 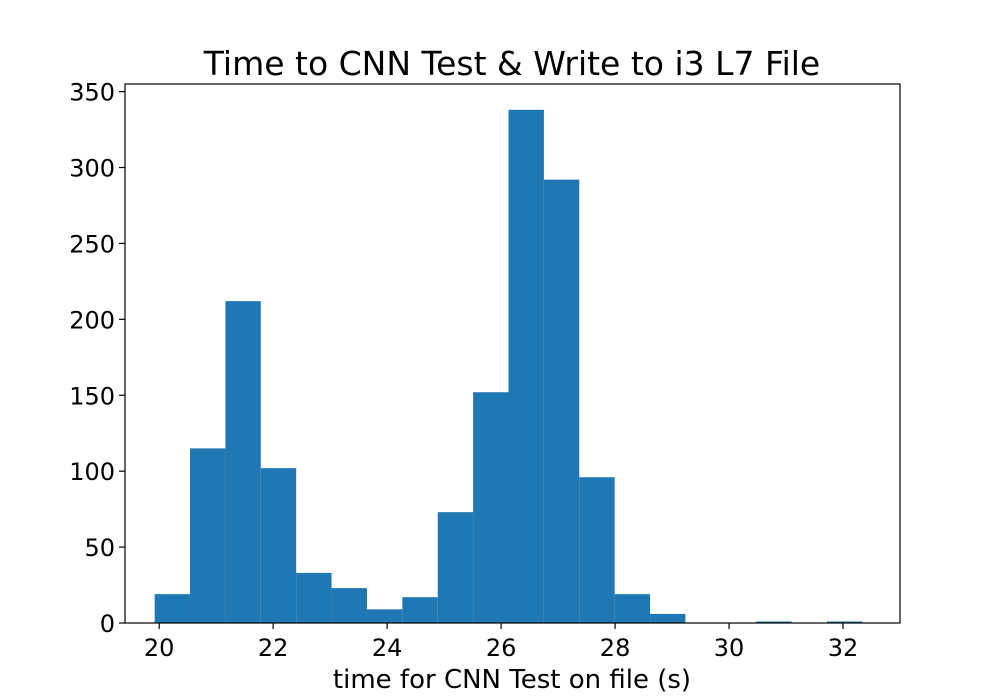 I want to click on x-tick-label: 30, so click(x=729, y=648).